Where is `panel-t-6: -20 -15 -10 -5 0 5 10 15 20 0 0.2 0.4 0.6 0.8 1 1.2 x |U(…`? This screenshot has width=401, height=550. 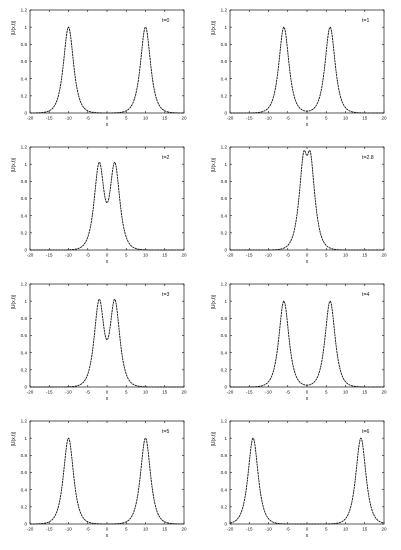
panel-t-6: -20 -15 -10 -5 0 5 10 15 20 0 0.2 0.4 0.6 0.8 1 1.2 x |U(… is located at coordinates (299, 479).